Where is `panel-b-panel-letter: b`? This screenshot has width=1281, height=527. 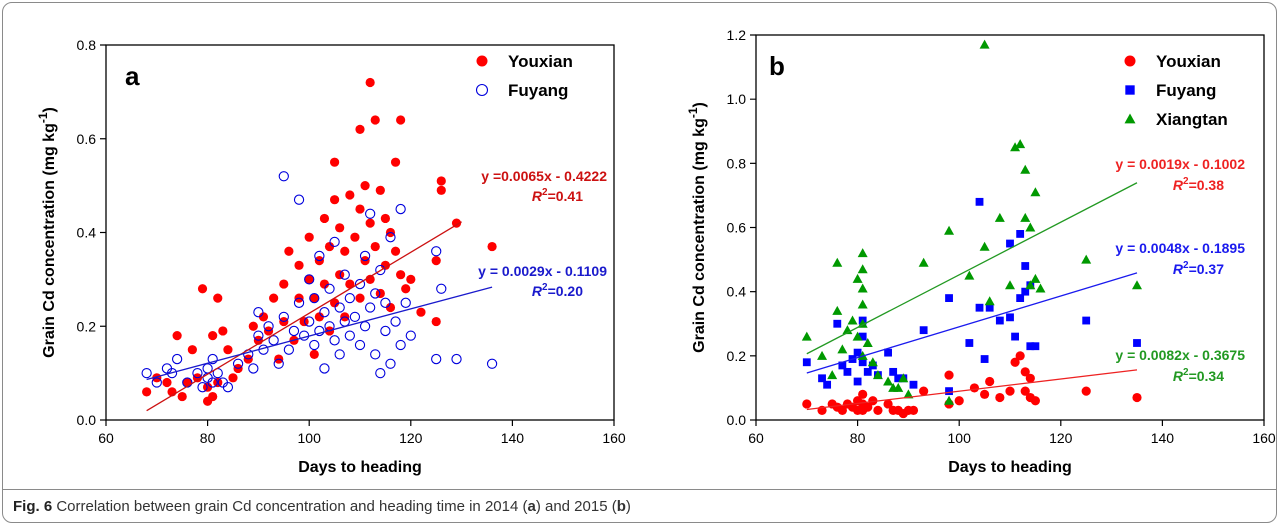 panel-b-panel-letter: b is located at coordinates (777, 66).